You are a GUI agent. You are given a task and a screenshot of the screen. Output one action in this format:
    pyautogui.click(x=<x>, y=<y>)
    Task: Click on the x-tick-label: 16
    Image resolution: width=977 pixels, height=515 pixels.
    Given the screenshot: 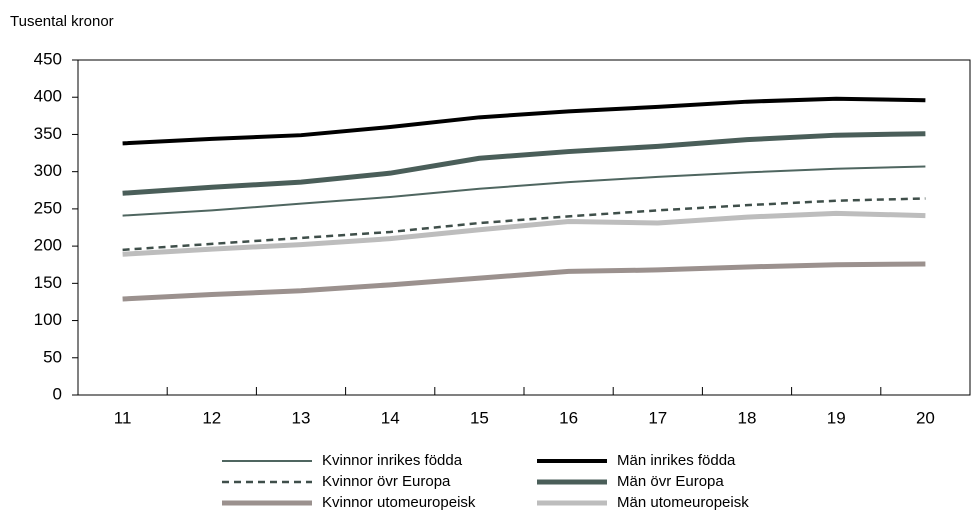 What is the action you would take?
    pyautogui.click(x=568, y=417)
    